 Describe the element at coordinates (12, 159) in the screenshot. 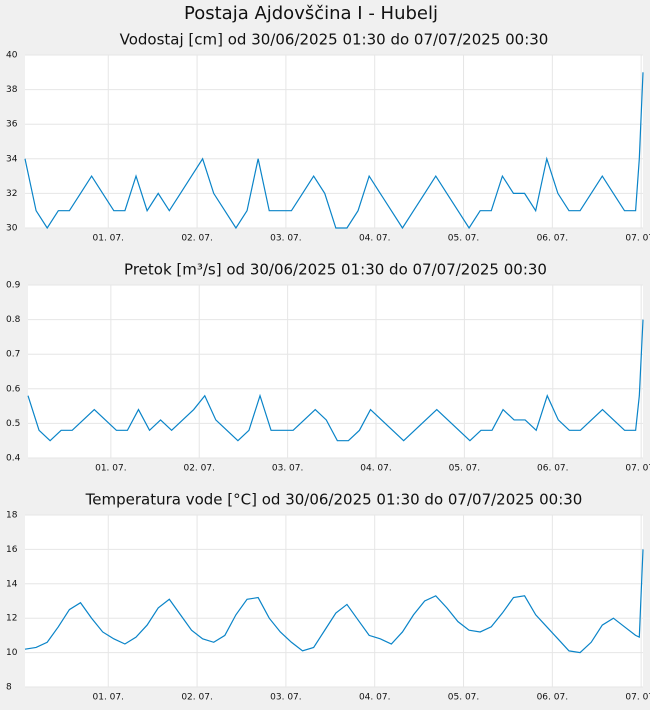

I see `y-tick-label: 34` at that location.